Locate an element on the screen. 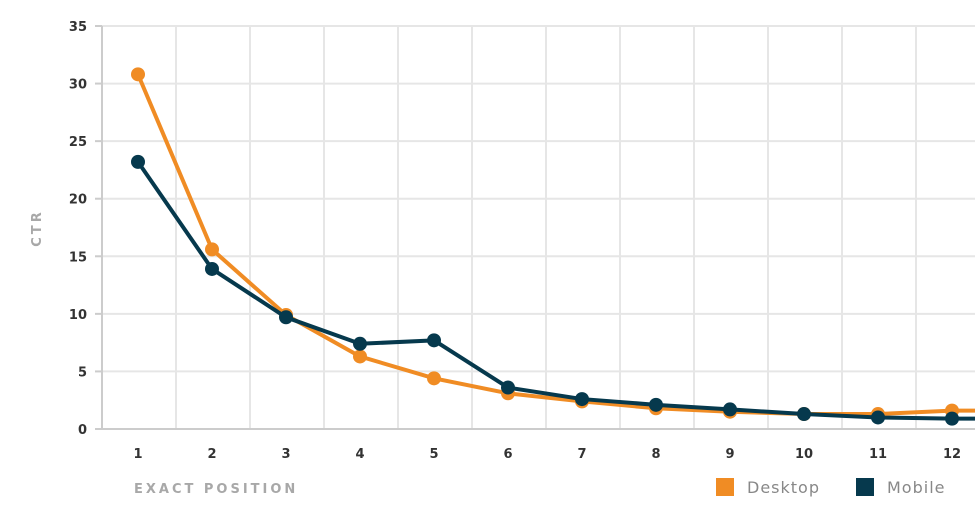 The height and width of the screenshot is (523, 975). y-tick-label: 25 is located at coordinates (78, 142).